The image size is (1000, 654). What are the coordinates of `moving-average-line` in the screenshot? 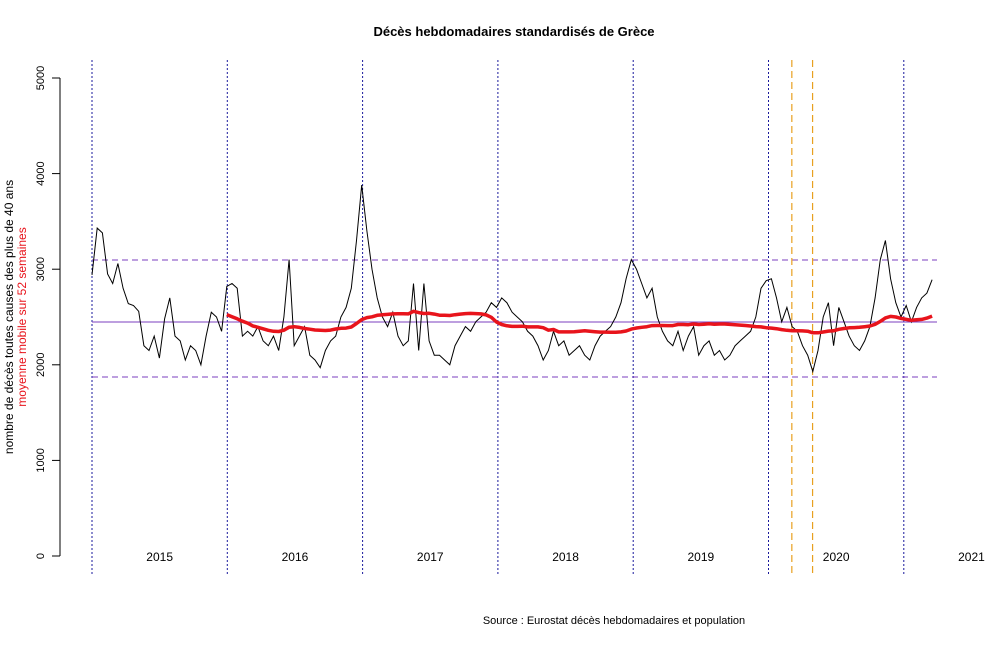 It's located at (579, 322).